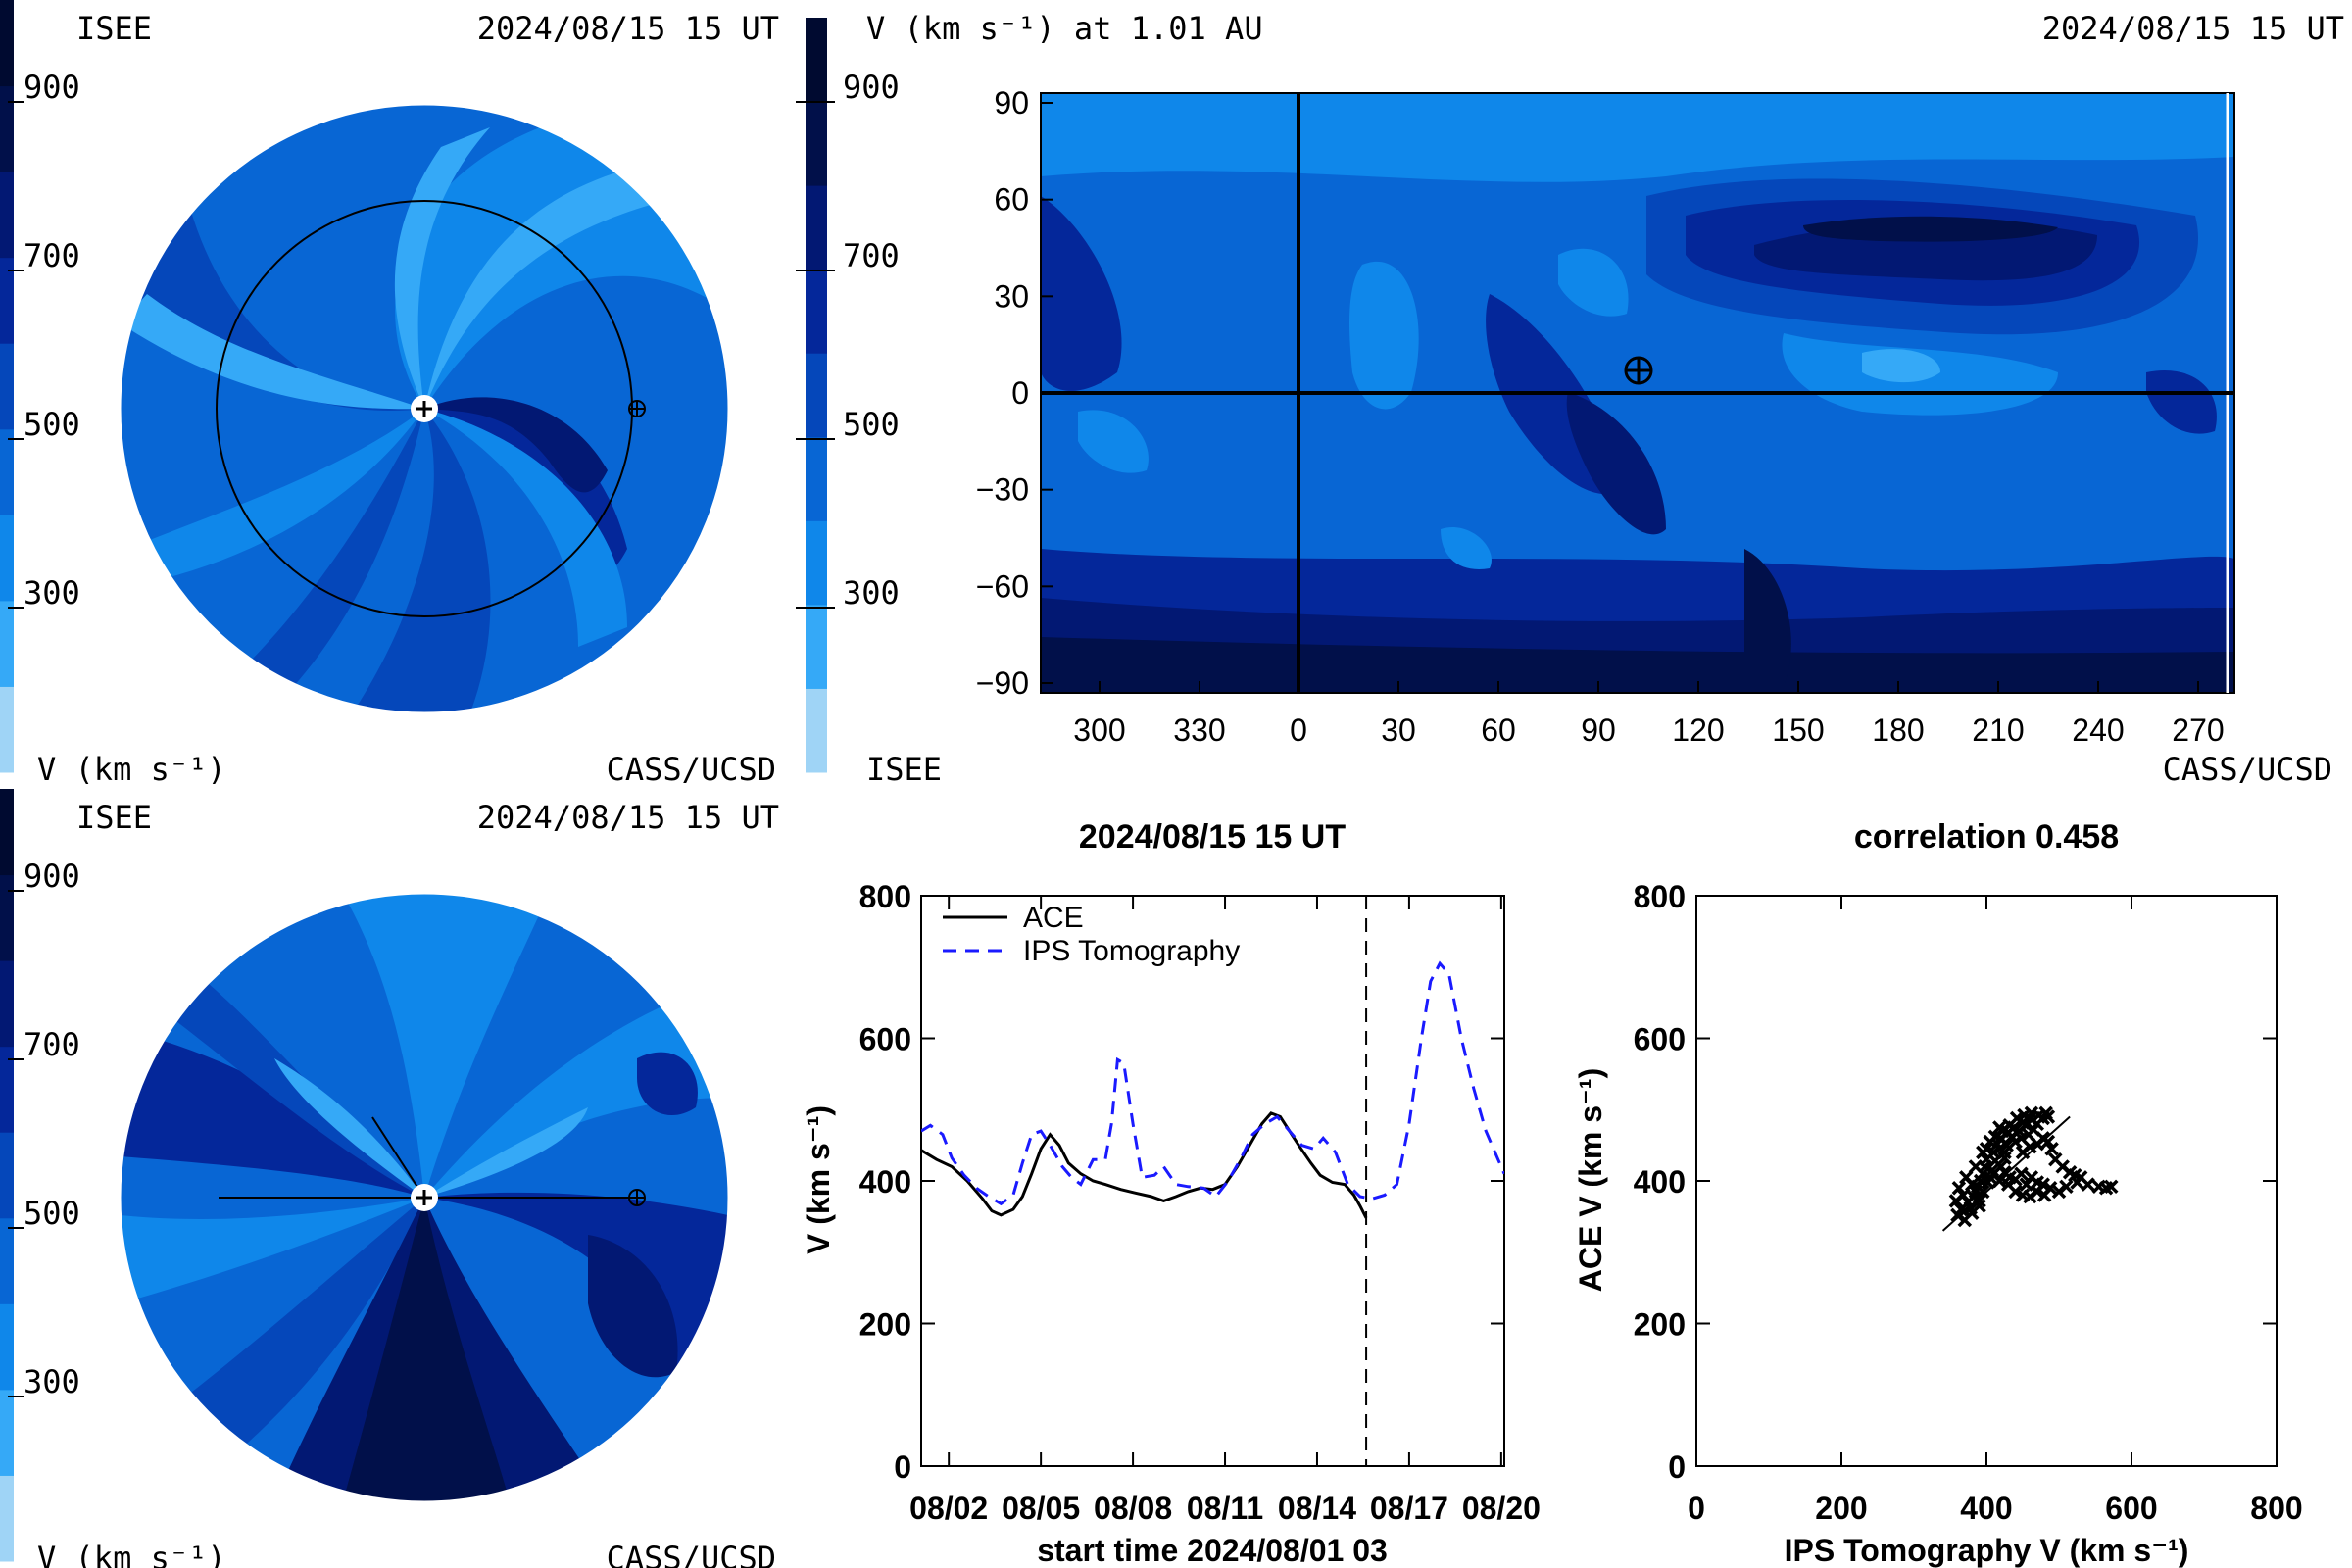  What do you see at coordinates (1041, 1508) in the screenshot?
I see `timeseries-x-tick-label: 08/05` at bounding box center [1041, 1508].